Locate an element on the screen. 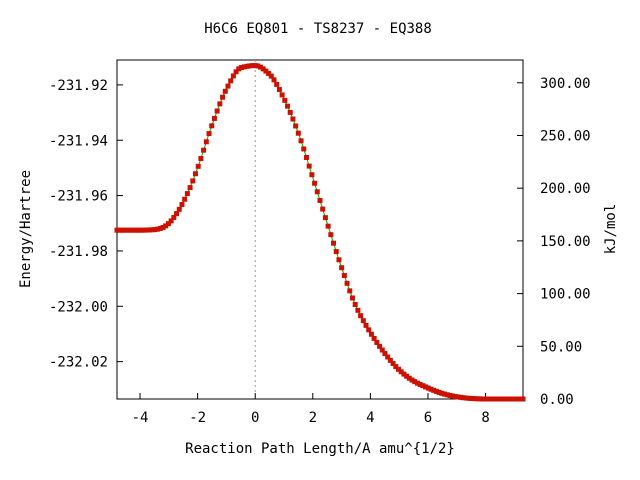 The image size is (640, 480). y-tick-label: -231.94 is located at coordinates (78, 141).